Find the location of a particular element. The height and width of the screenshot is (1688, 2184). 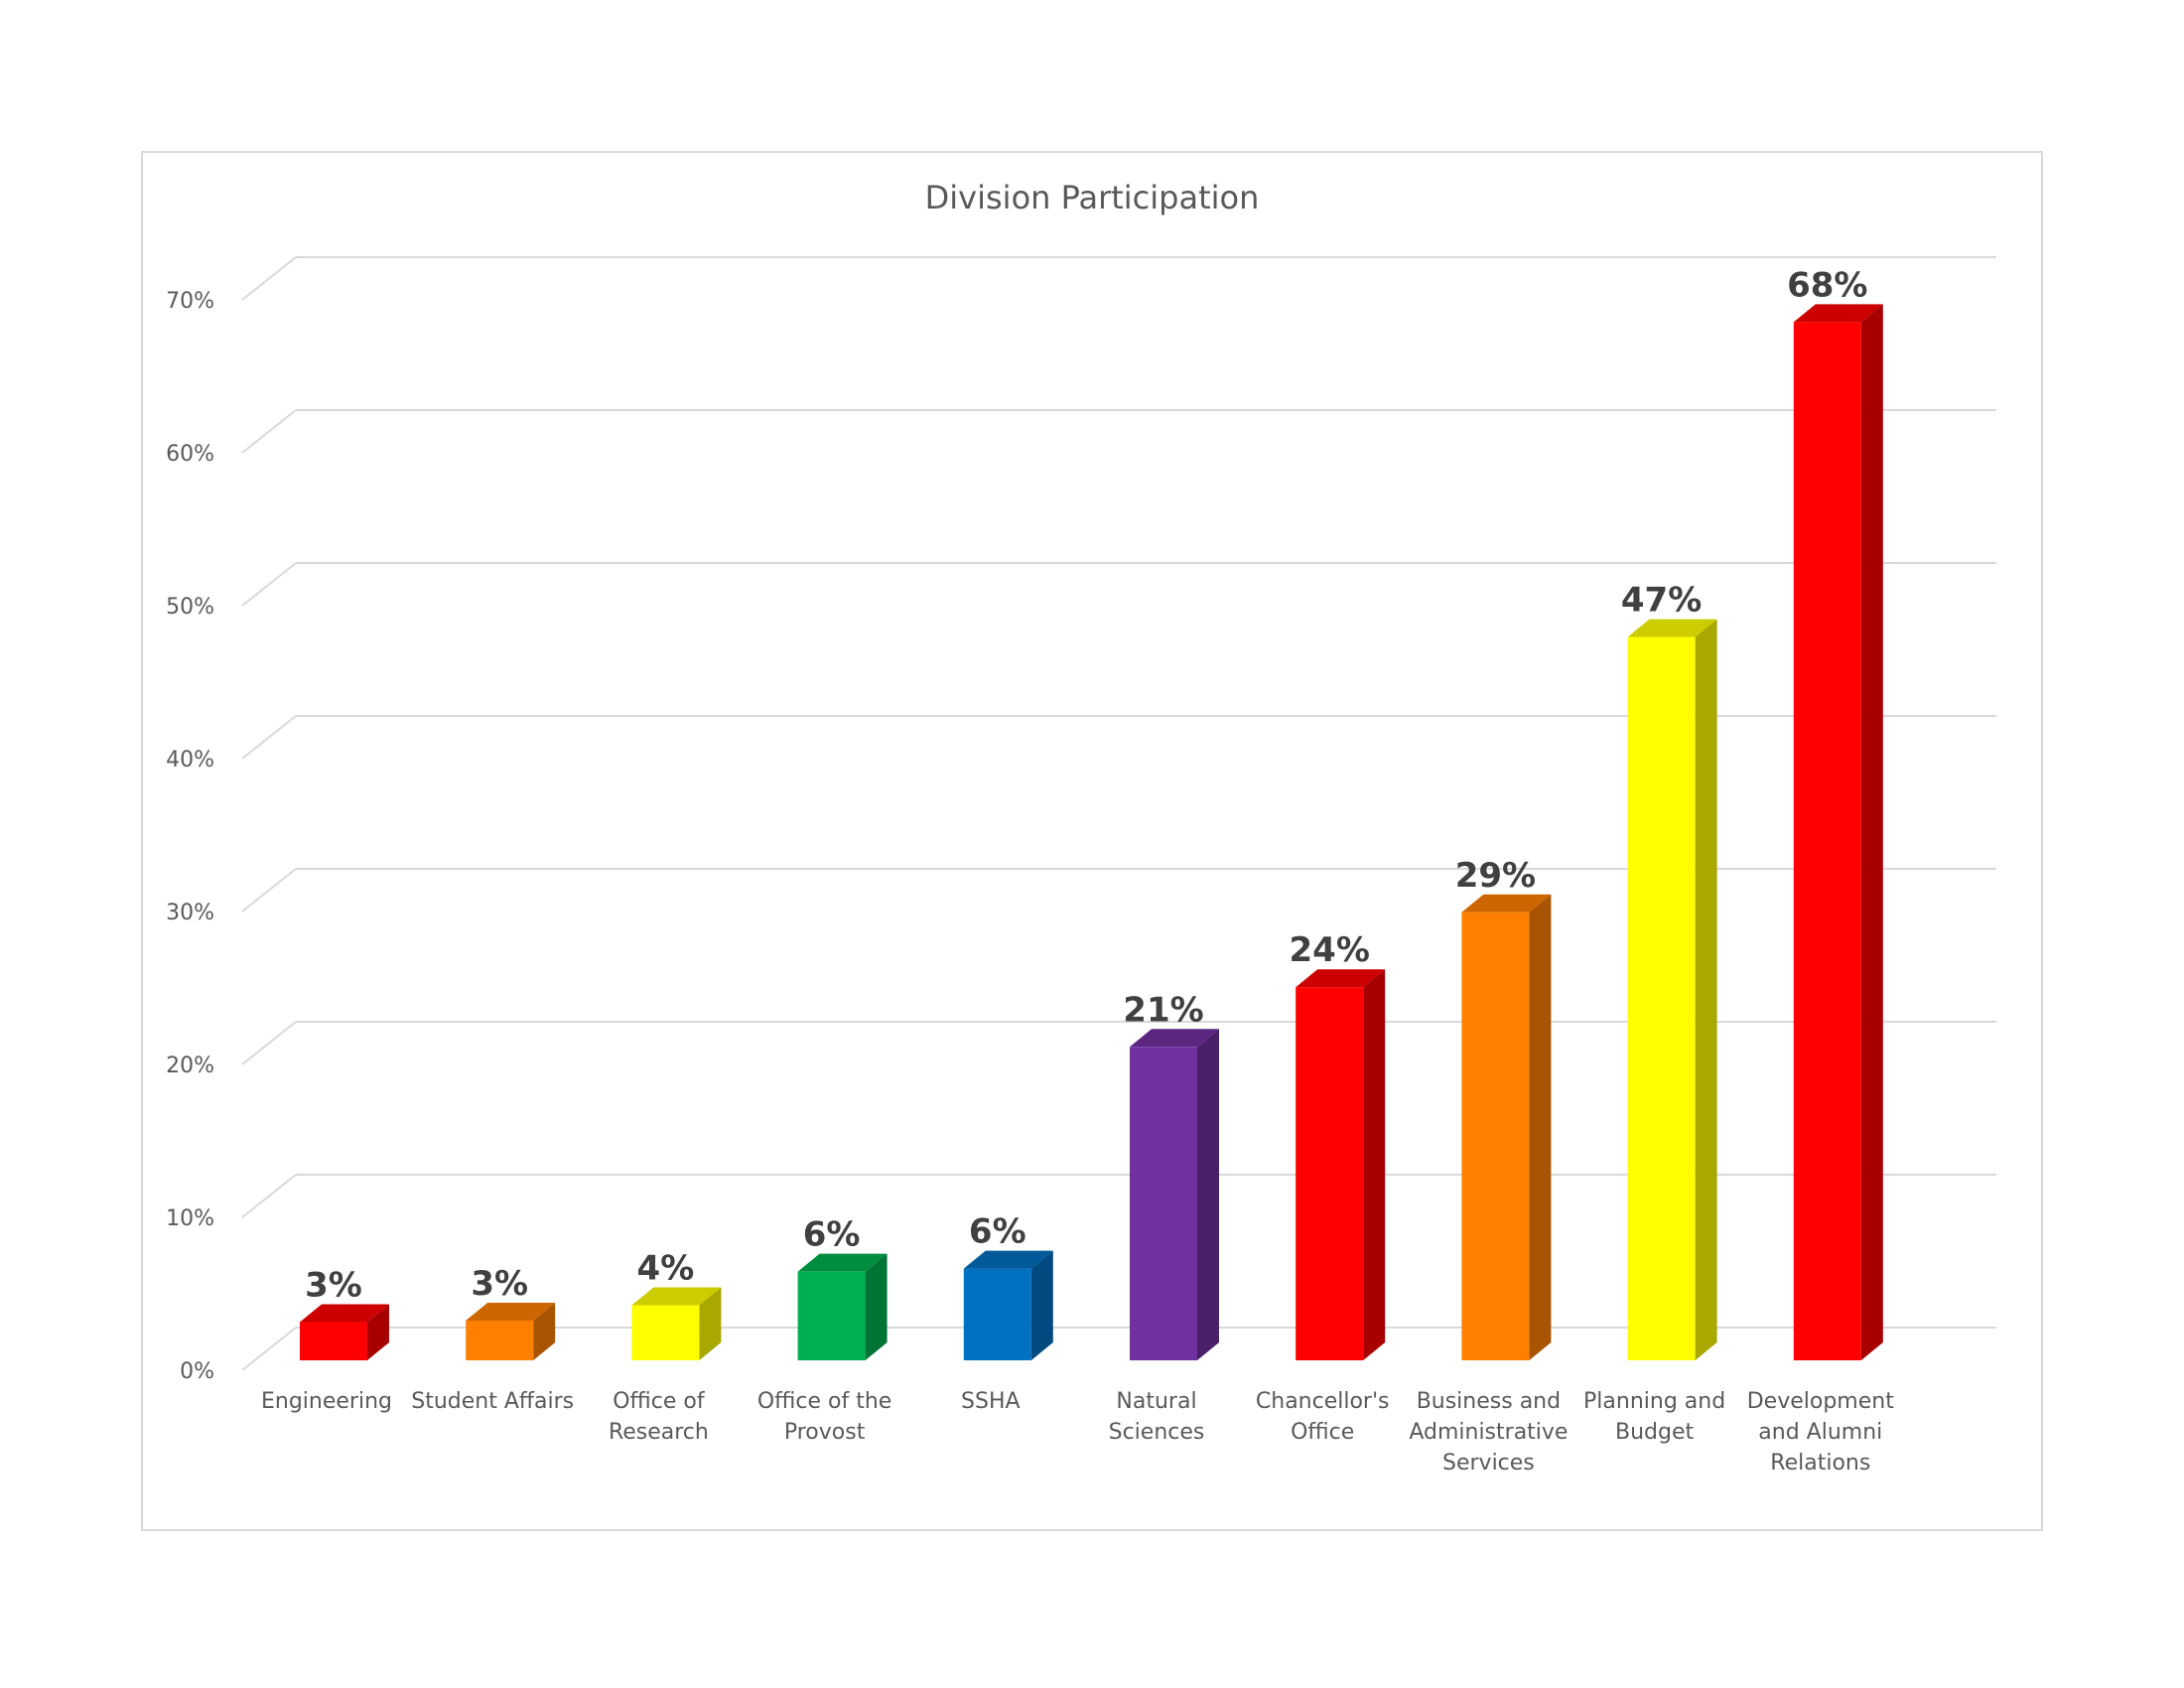

x-tick-label: Provost is located at coordinates (825, 1432).